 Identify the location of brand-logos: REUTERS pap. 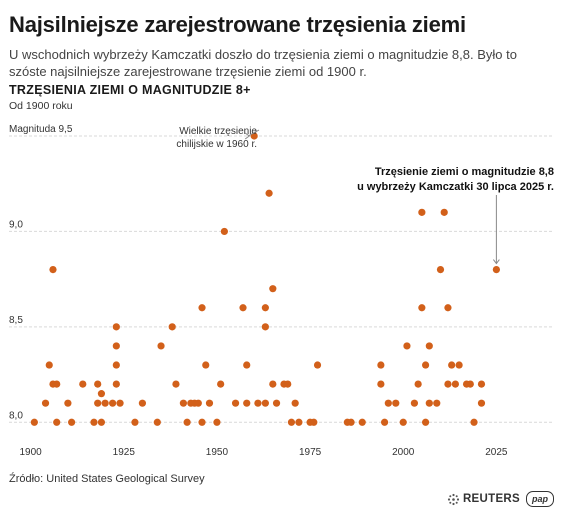
(500, 499).